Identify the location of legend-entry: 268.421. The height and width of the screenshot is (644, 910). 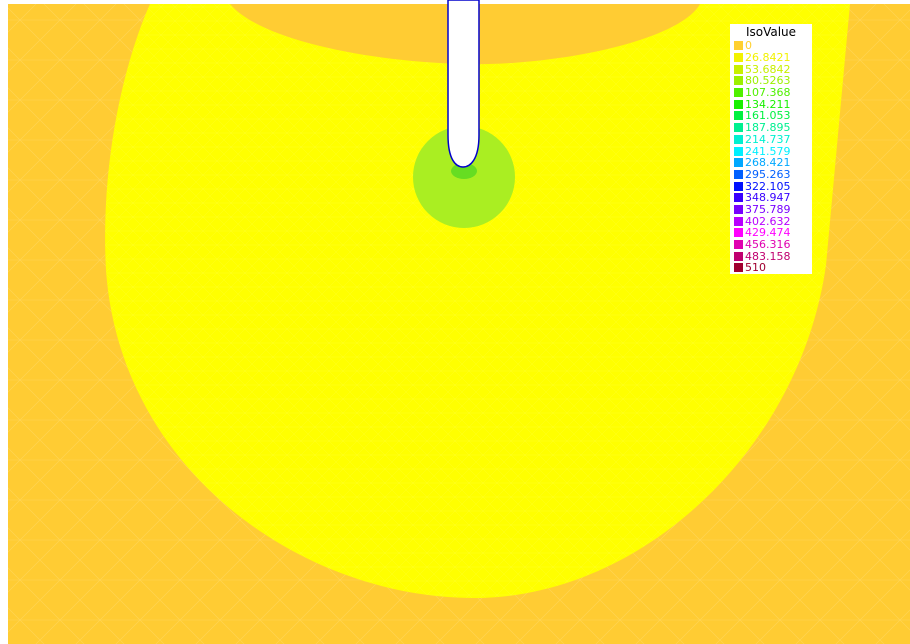
(771, 163).